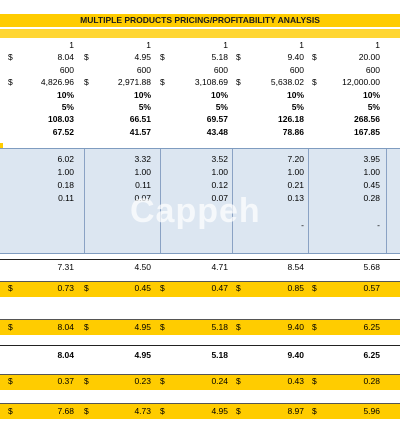 Image resolution: width=400 pixels, height=424 pixels. Describe the element at coordinates (361, 82) in the screenshot. I see `table-cell: 12,000.00` at that location.